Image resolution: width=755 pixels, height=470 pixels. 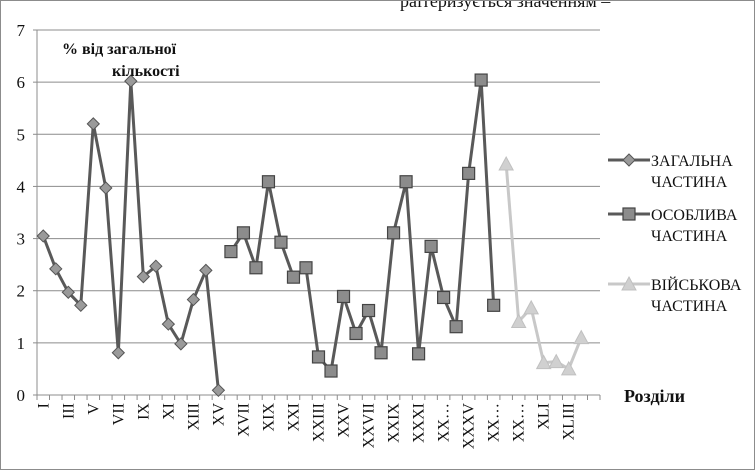 What do you see at coordinates (21, 239) in the screenshot?
I see `y-tick-label: 3` at bounding box center [21, 239].